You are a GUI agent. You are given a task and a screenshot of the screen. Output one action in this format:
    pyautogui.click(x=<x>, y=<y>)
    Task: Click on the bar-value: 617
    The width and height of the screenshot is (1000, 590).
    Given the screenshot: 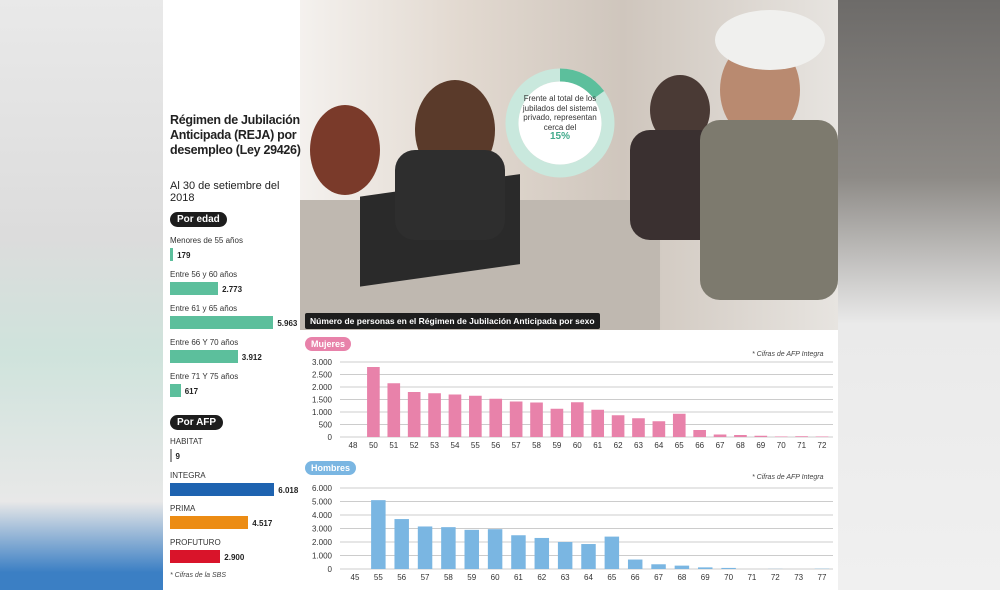 What is the action you would take?
    pyautogui.click(x=191, y=391)
    